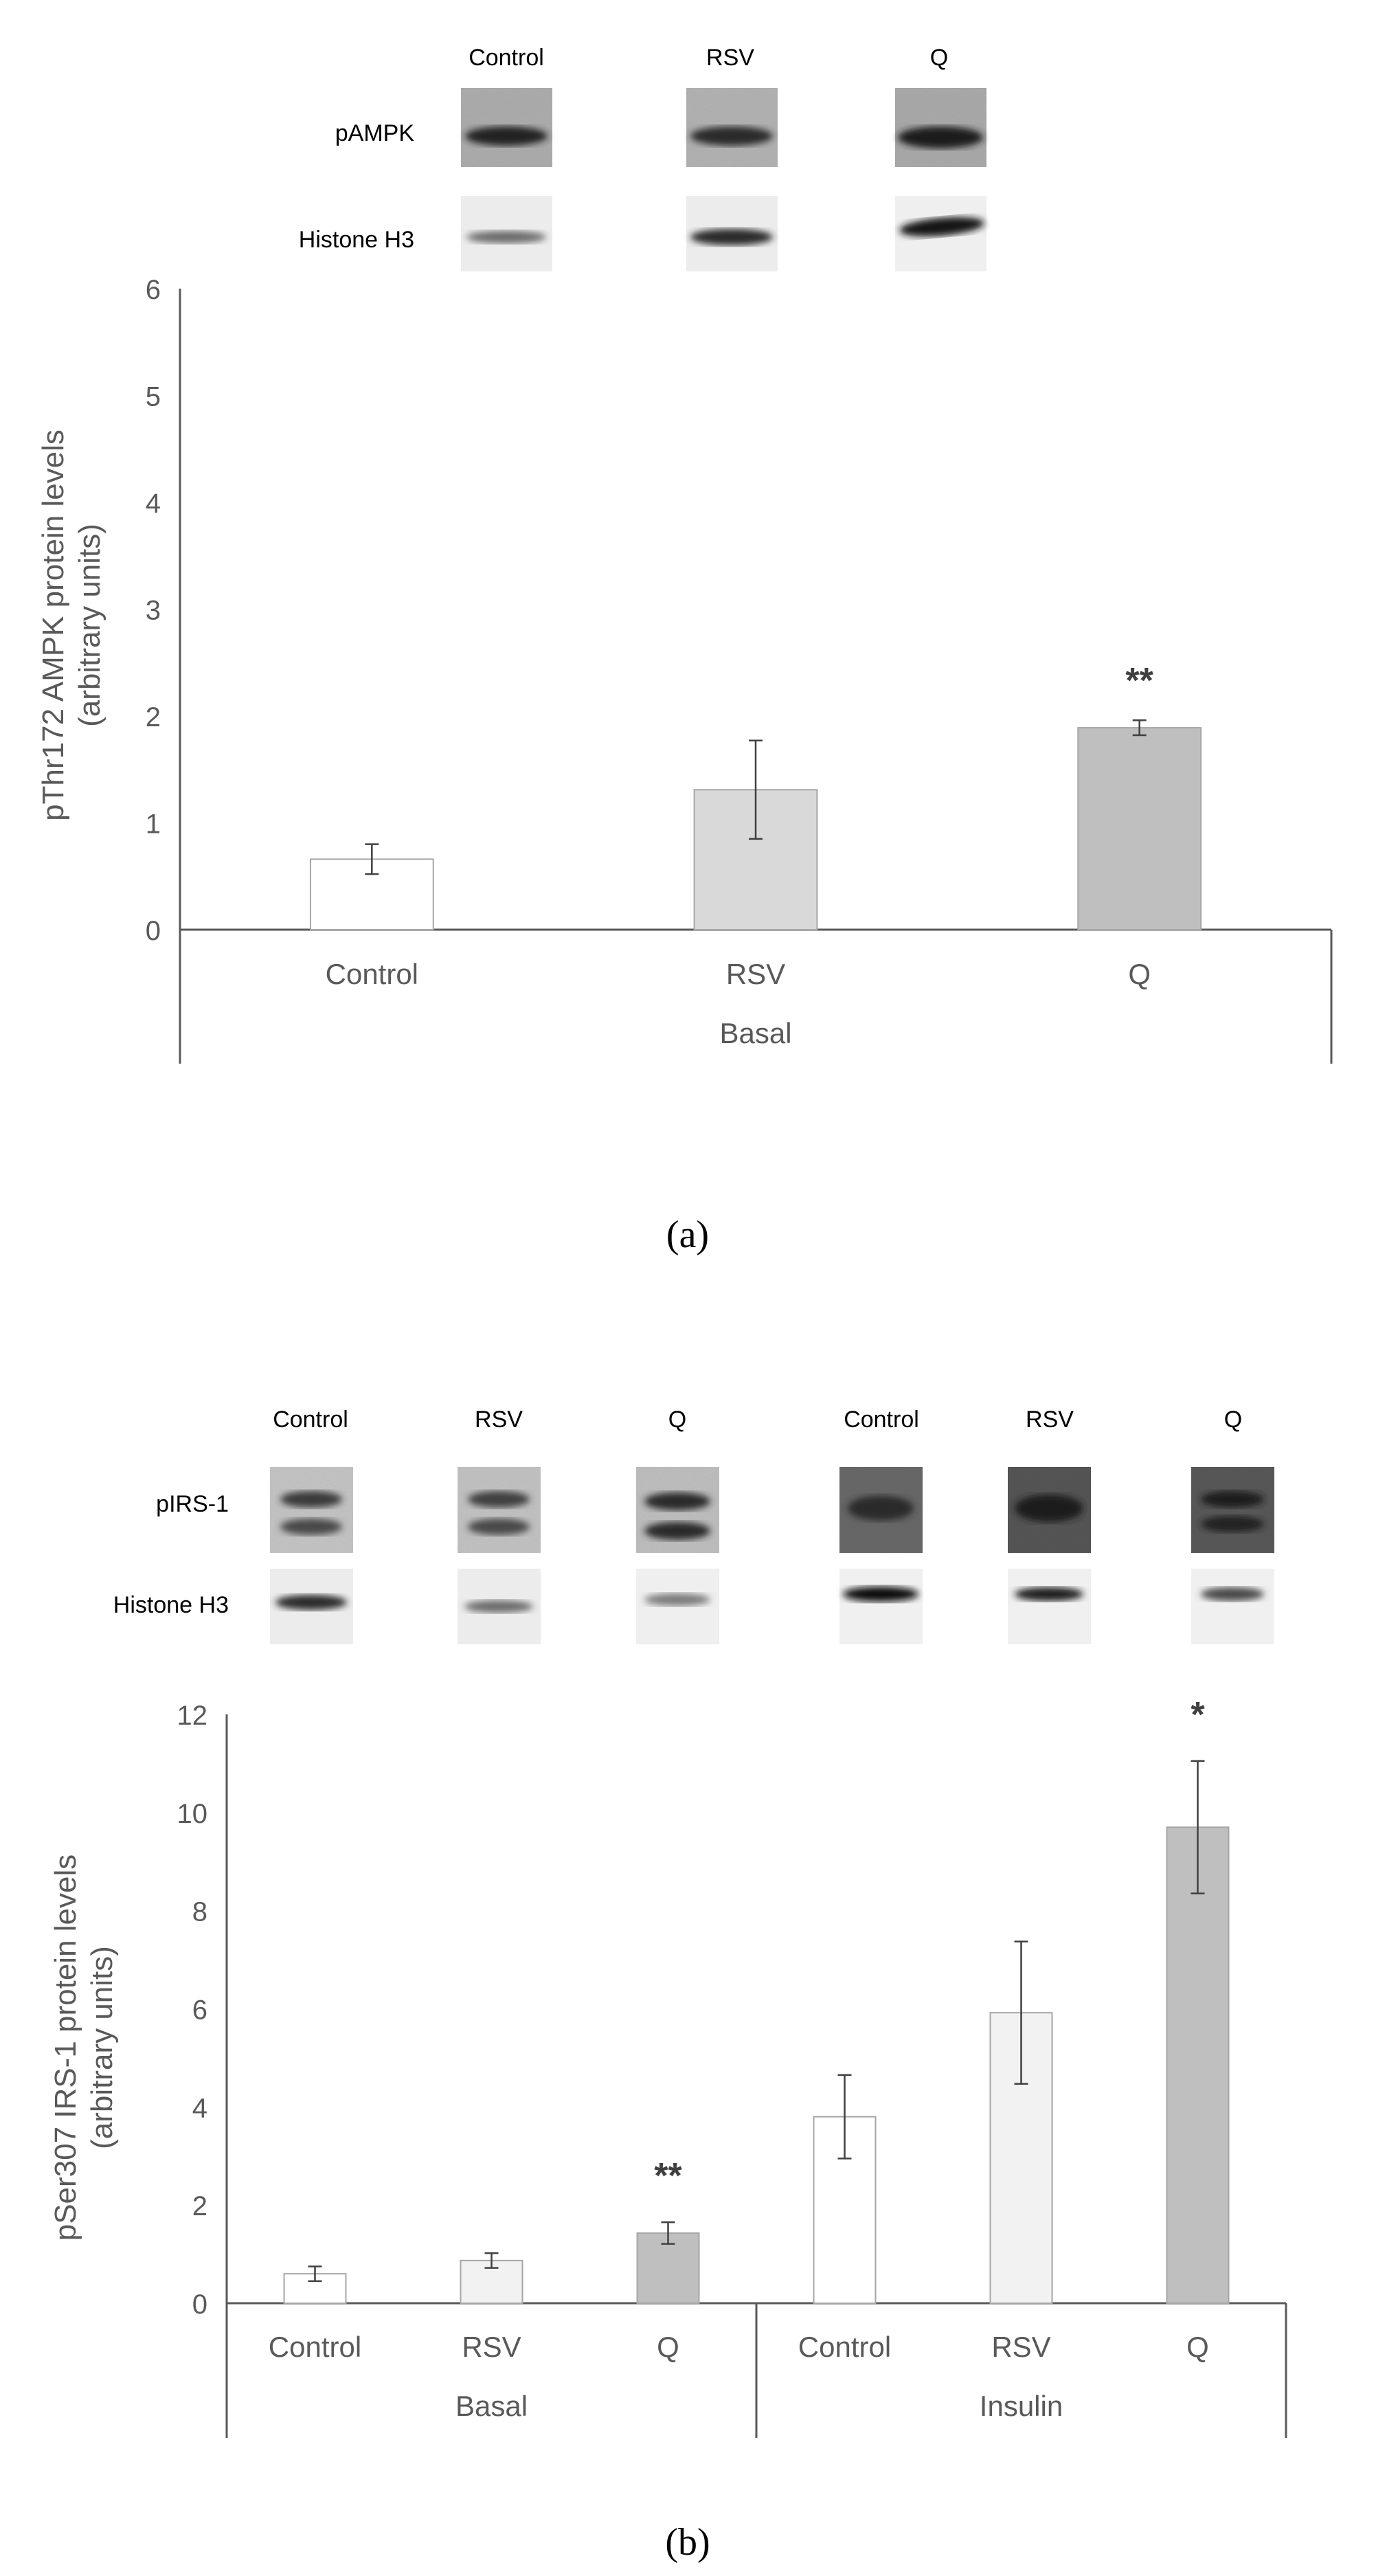 The height and width of the screenshot is (2576, 1376). Describe the element at coordinates (882, 1420) in the screenshot. I see `blot-b-lane-control-insulin: Control` at that location.